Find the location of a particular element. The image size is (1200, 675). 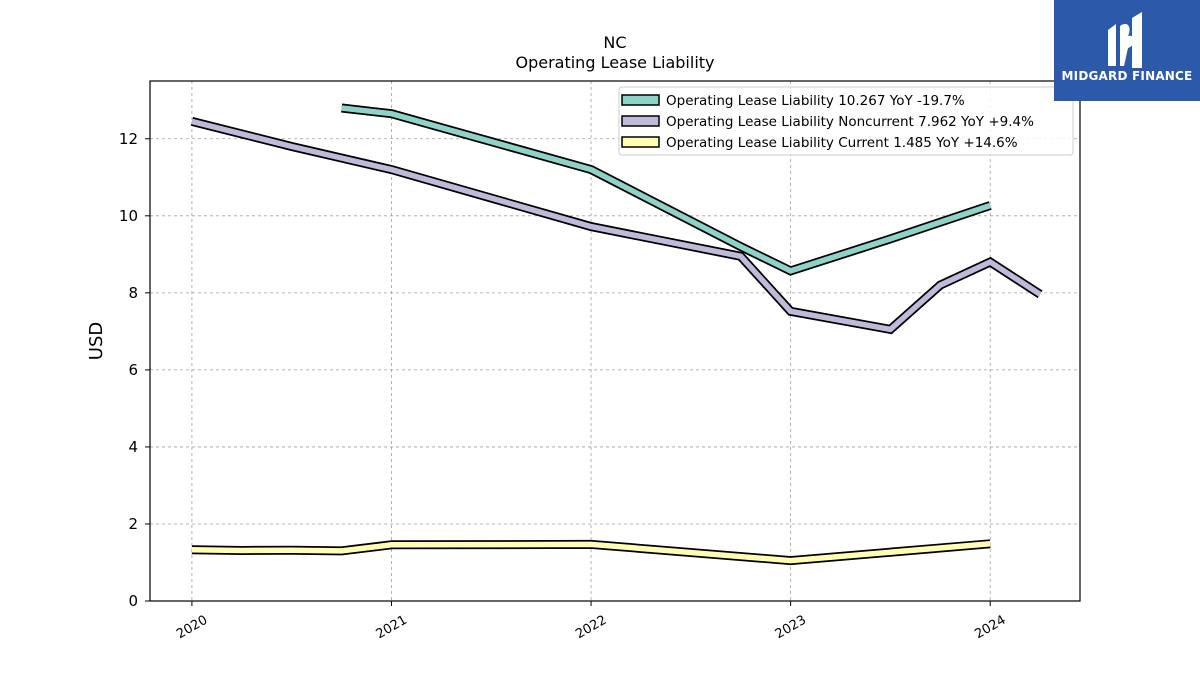

y-tick-label: 8 is located at coordinates (133, 293).